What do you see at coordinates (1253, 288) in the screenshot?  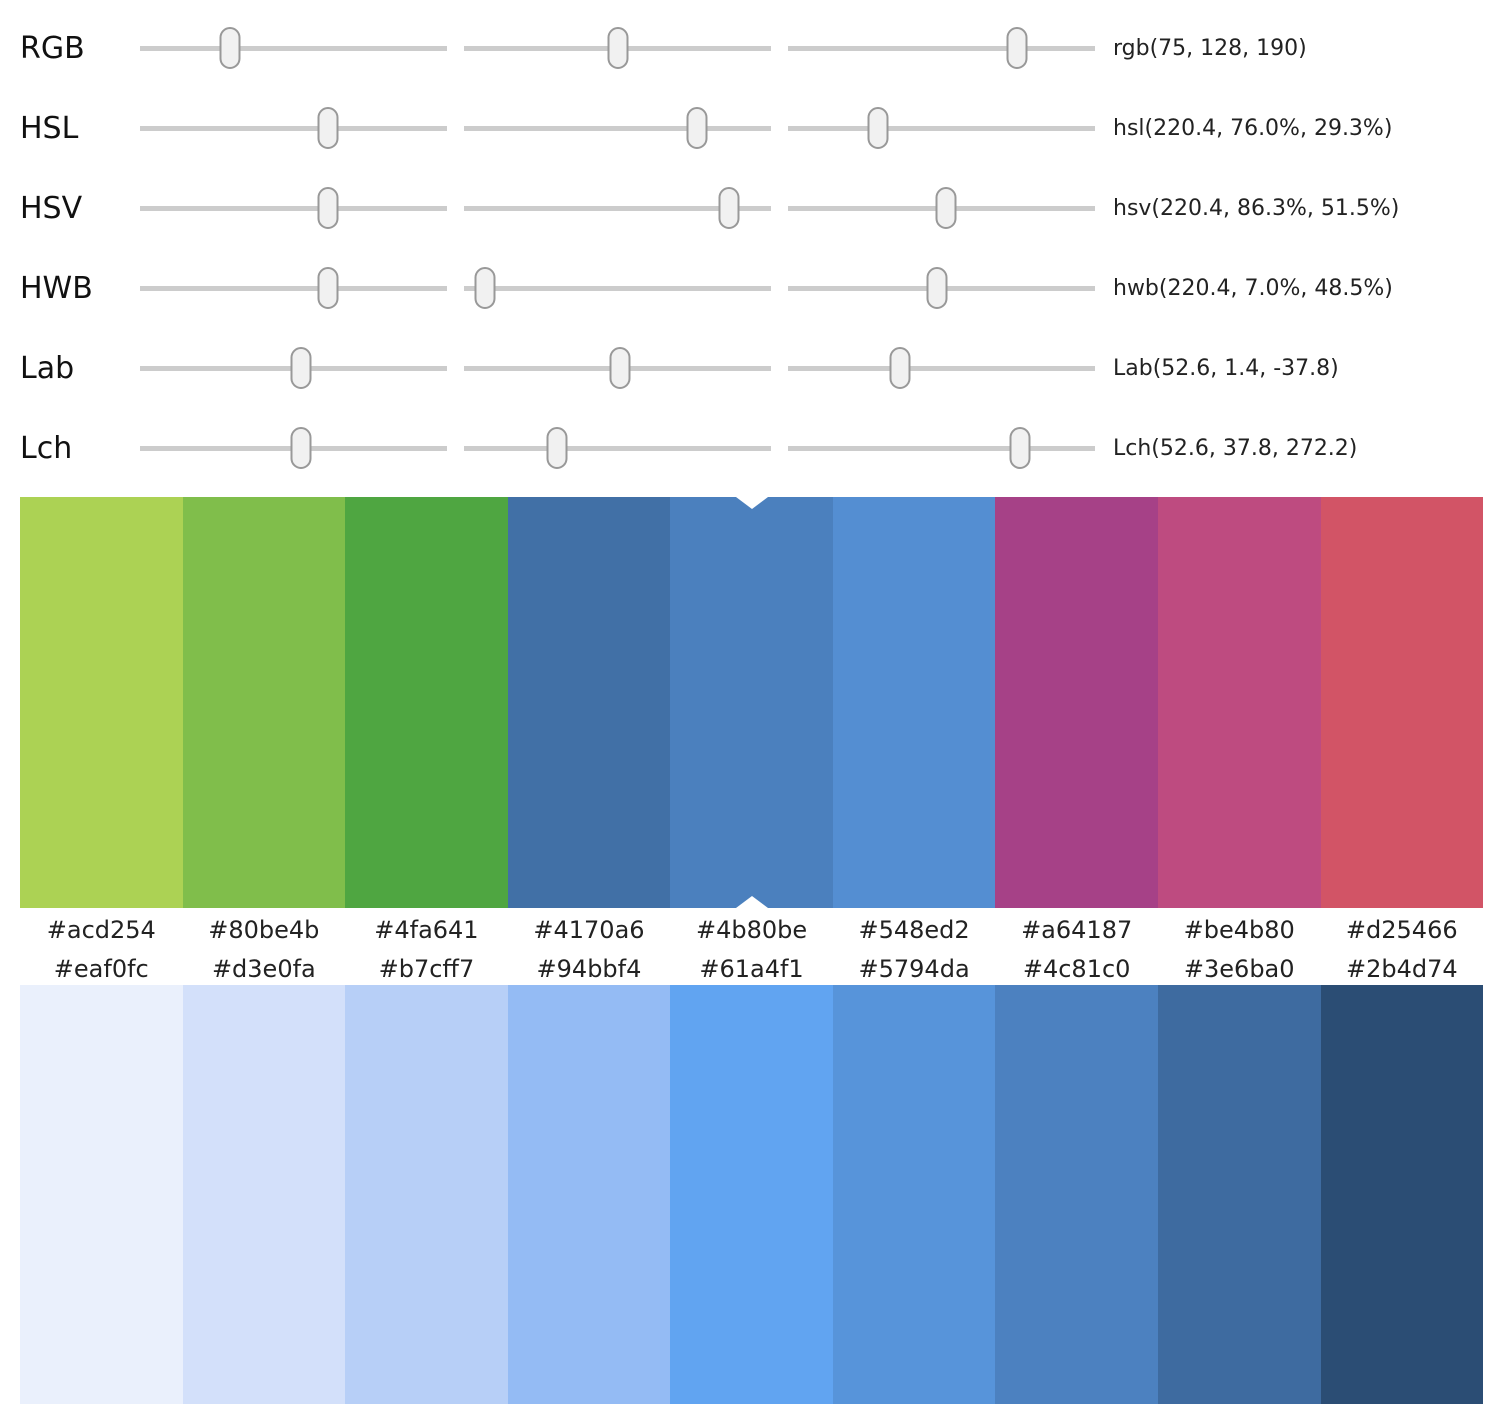 I see `hwb-value-text: hwb(220.4, 7.0%, 48.5%)` at bounding box center [1253, 288].